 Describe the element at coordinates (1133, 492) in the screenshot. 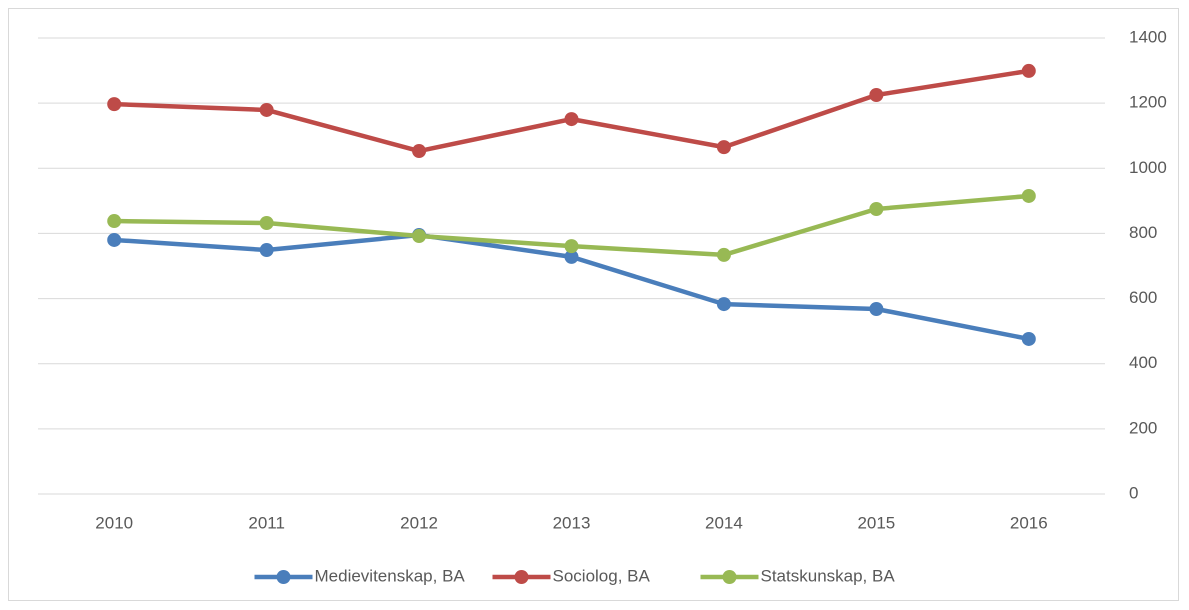

I see `y-tick-label: 0` at that location.